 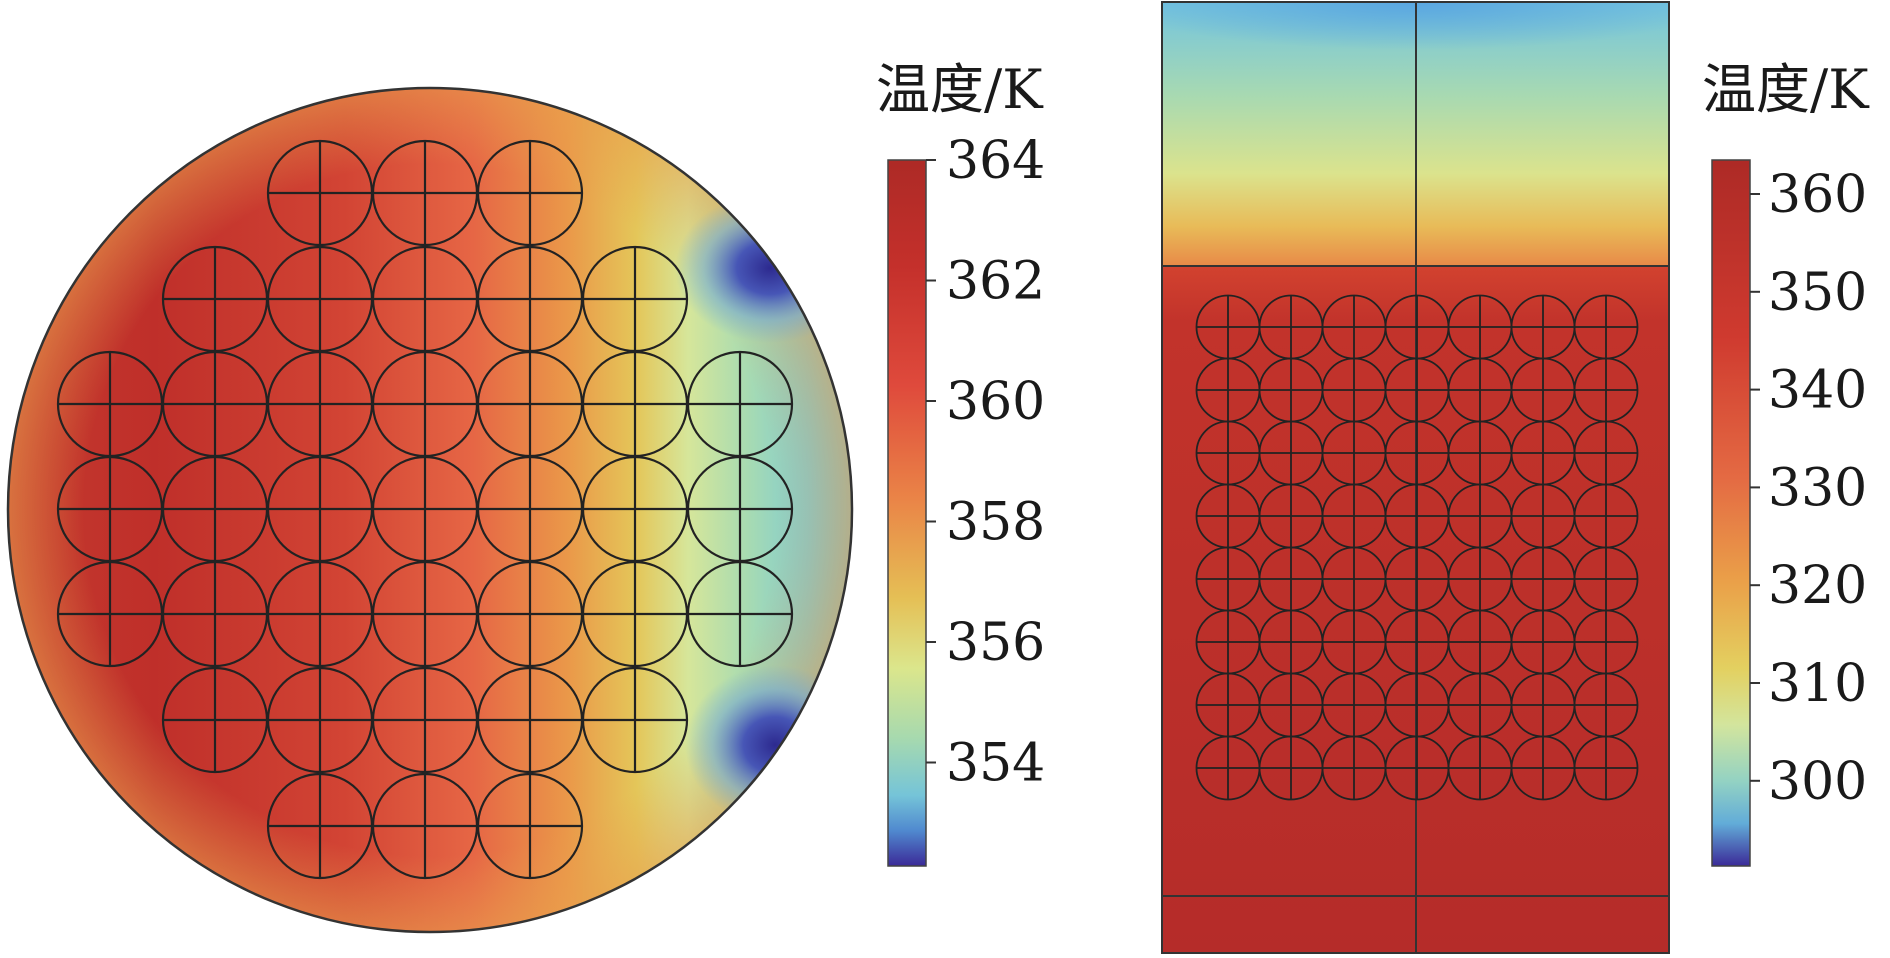 I want to click on left-legend-title: 温度/K, so click(x=960, y=89).